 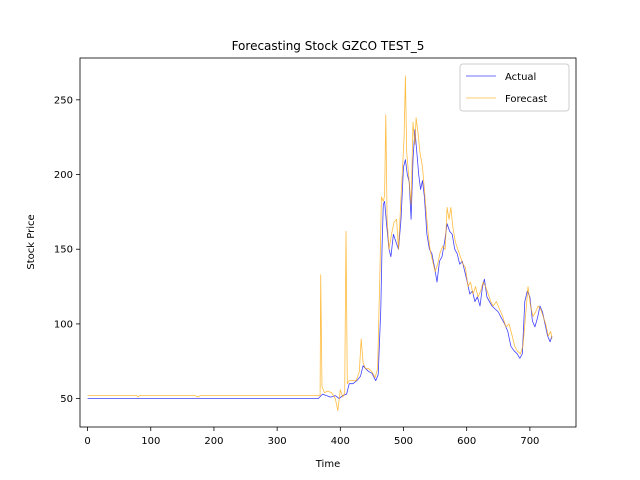 I want to click on y-tick-label: 150, so click(x=63, y=250).